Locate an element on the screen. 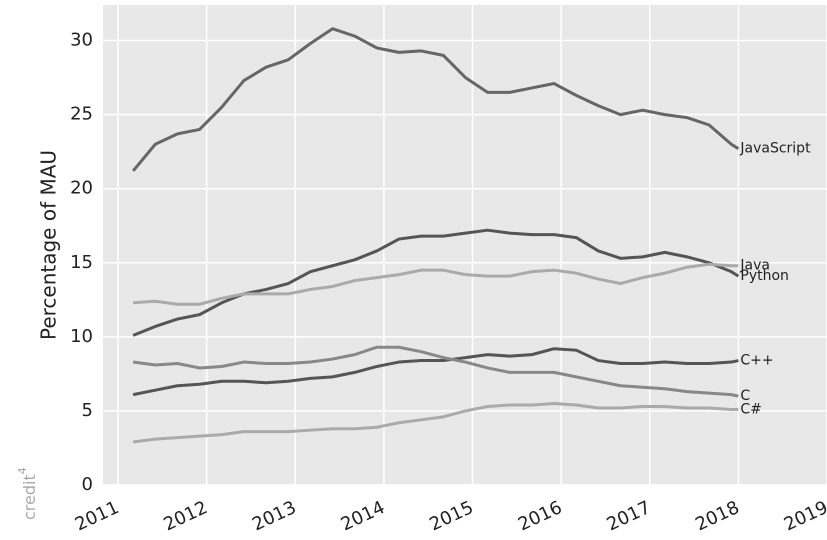  x-tick-label: 2015 is located at coordinates (451, 516).